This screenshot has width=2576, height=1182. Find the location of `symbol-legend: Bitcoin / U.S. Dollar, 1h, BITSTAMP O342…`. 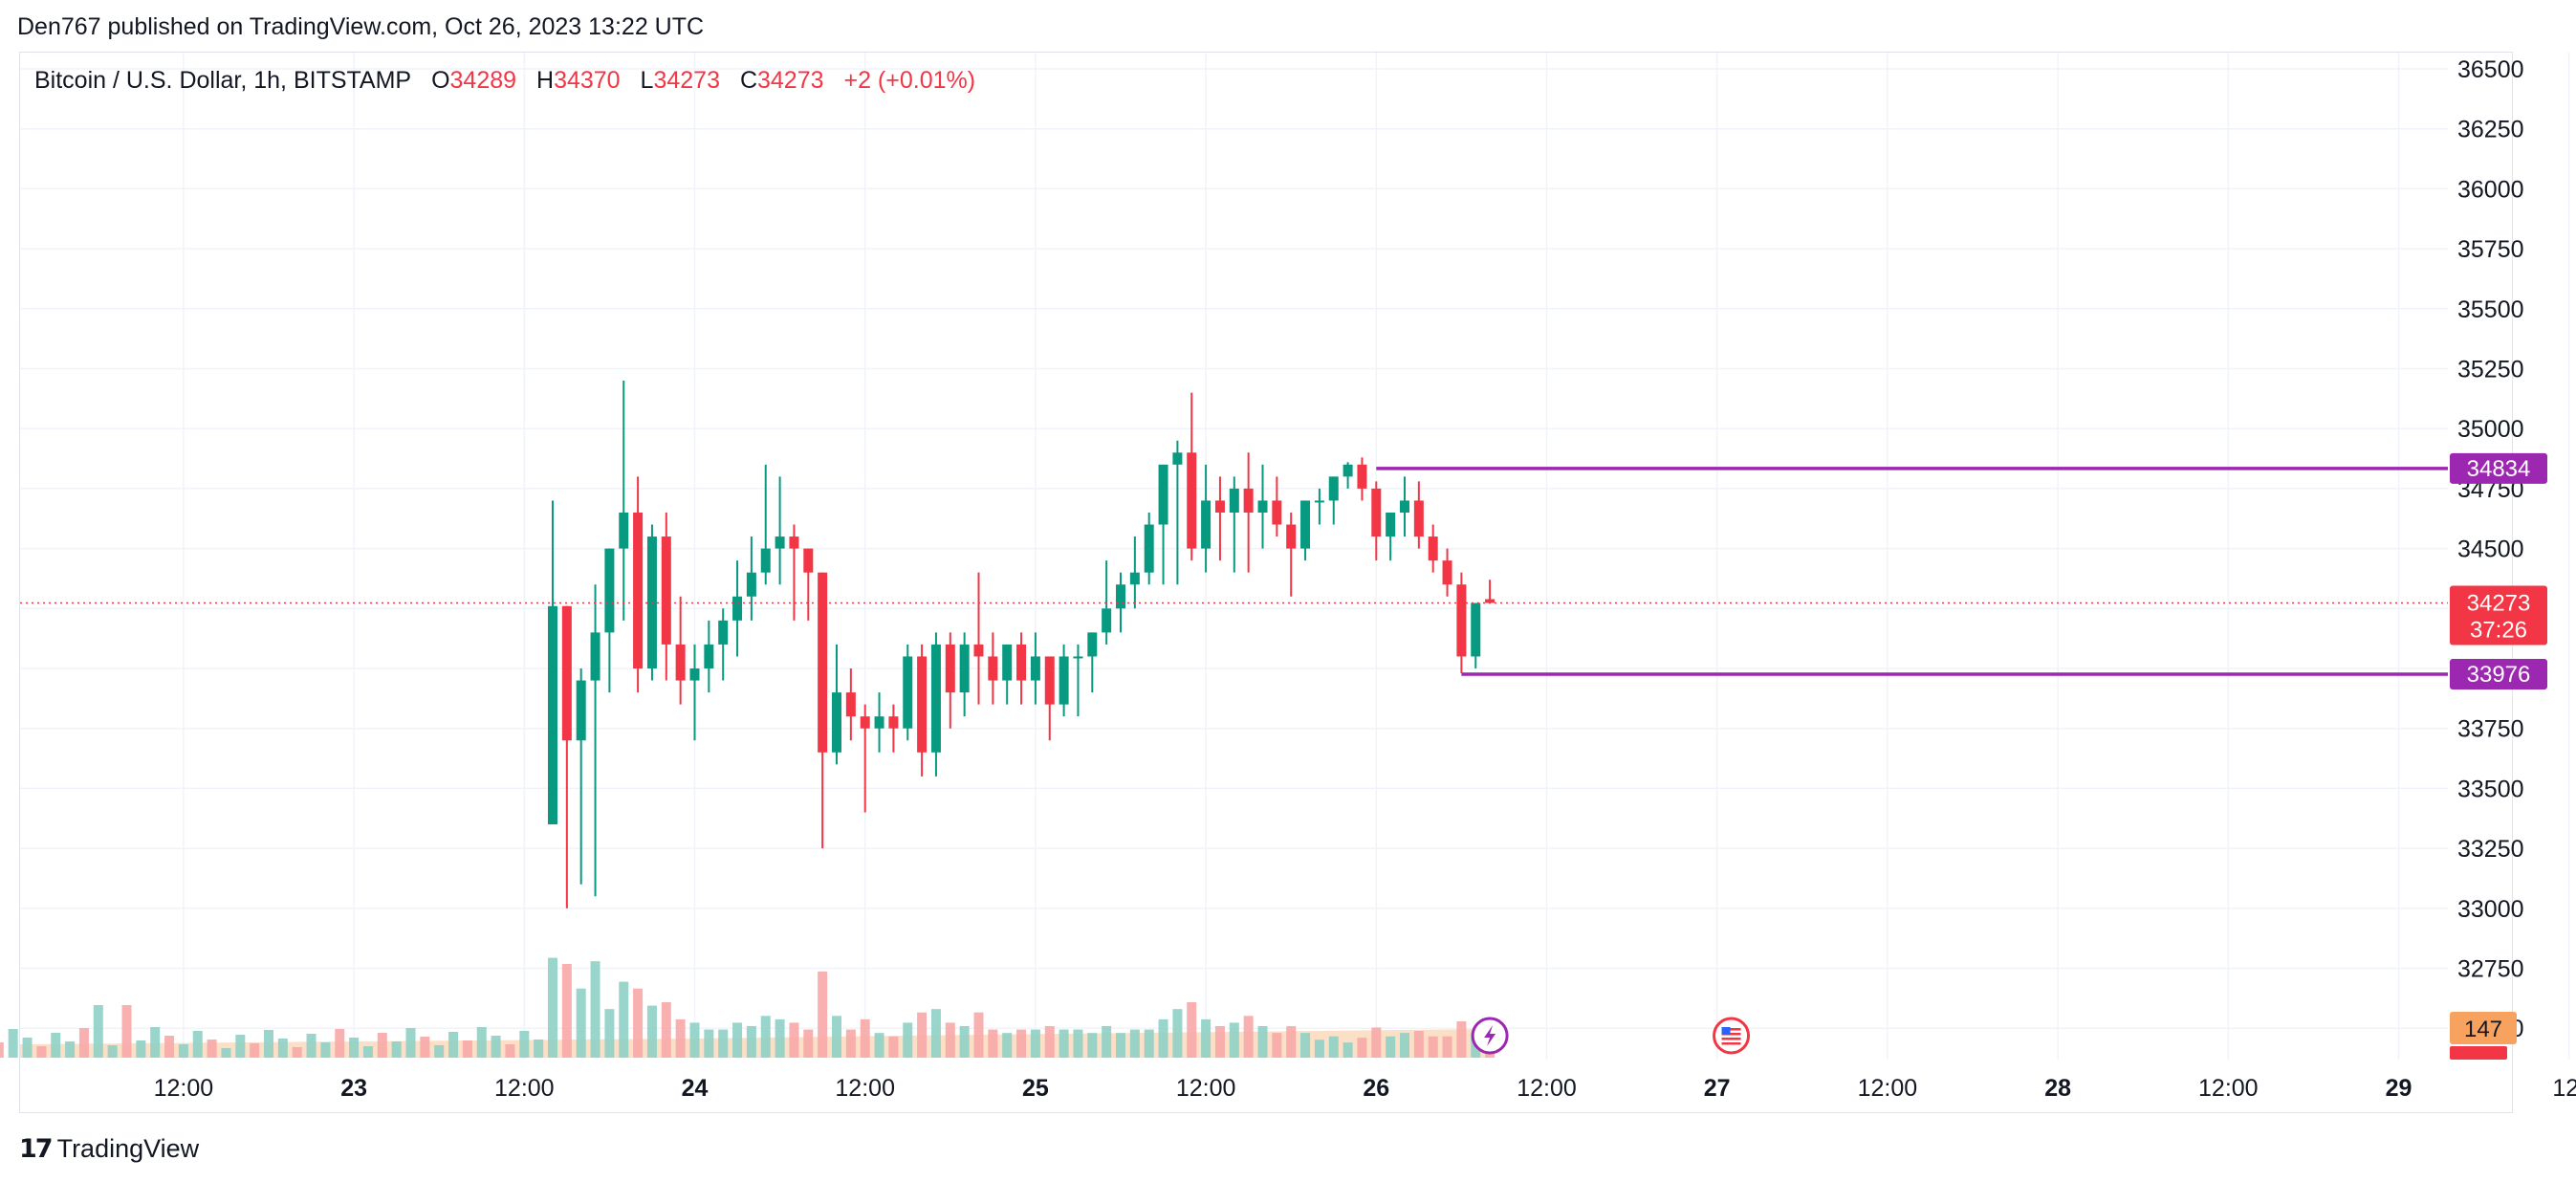

symbol-legend: Bitcoin / U.S. Dollar, 1h, BITSTAMP O342… is located at coordinates (512, 81).